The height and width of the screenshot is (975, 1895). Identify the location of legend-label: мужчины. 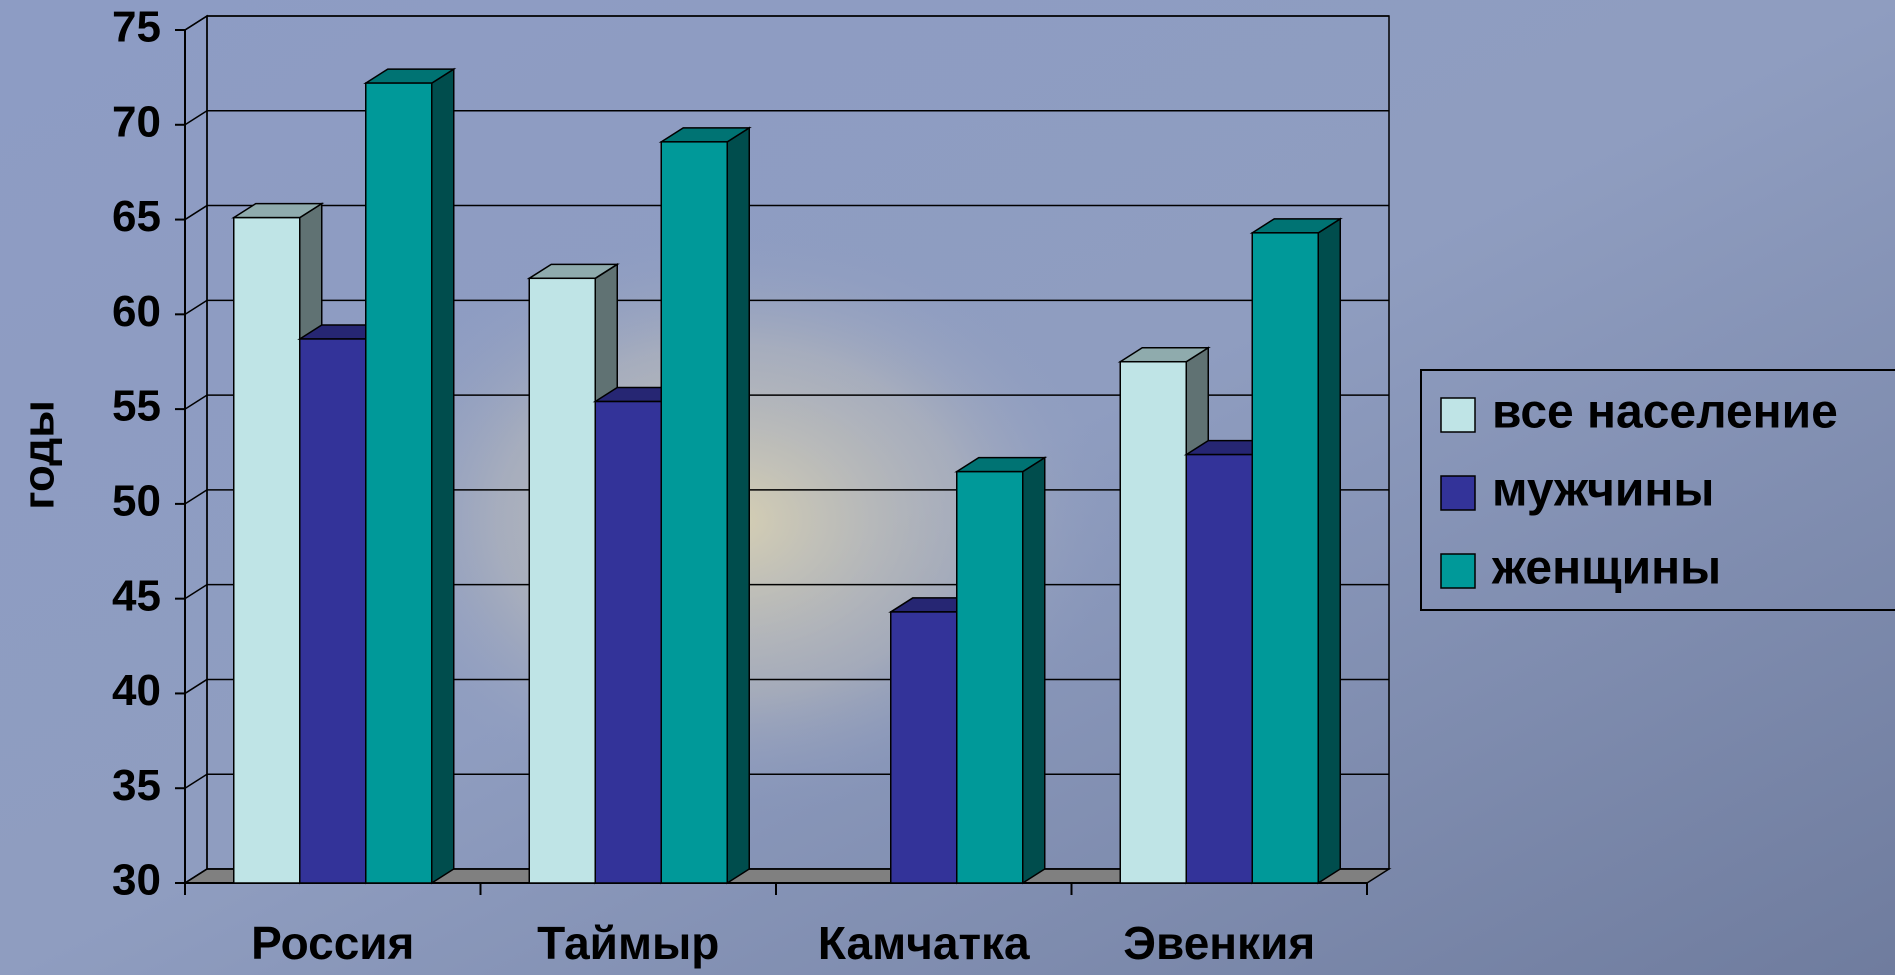
(1603, 490).